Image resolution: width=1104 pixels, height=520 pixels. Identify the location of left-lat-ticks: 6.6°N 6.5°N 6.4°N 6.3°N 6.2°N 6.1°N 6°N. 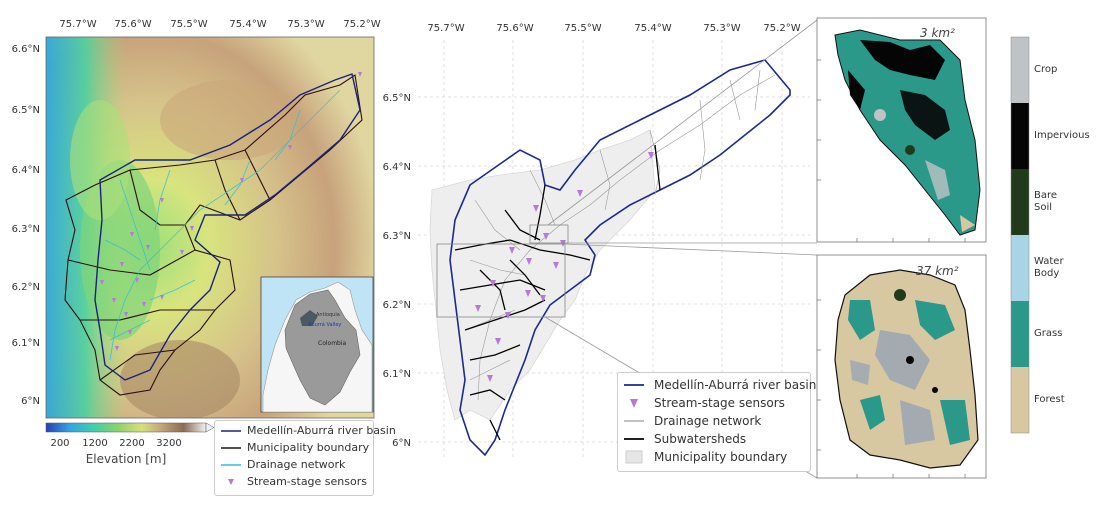
(26, 225).